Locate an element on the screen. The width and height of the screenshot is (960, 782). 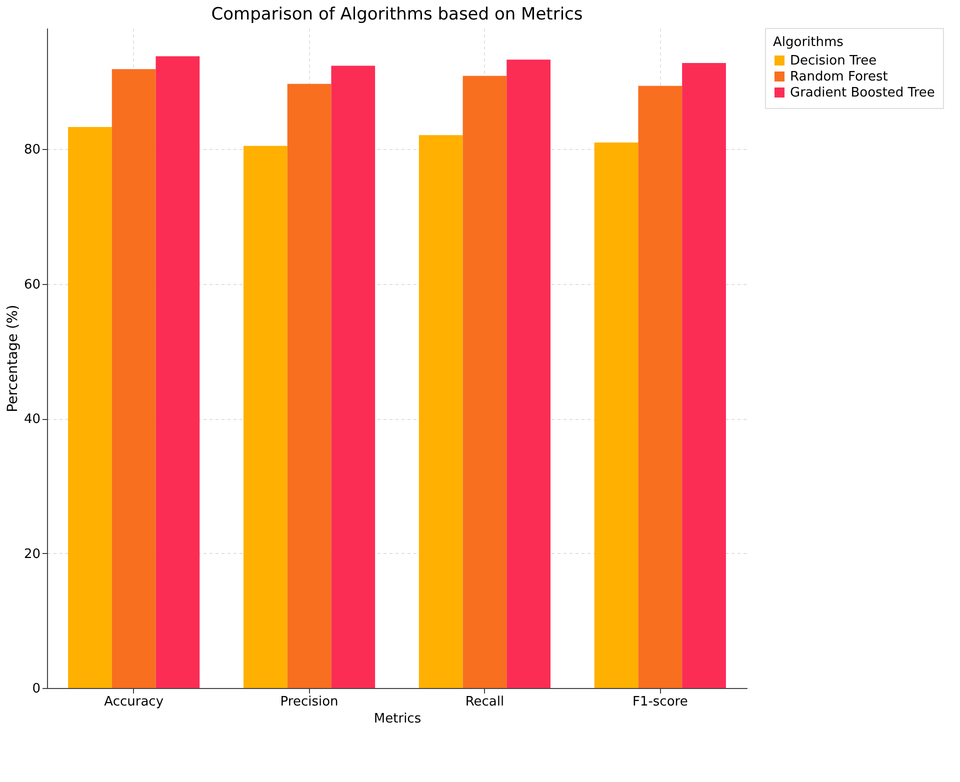
x-tick-label: Accuracy is located at coordinates (134, 702).